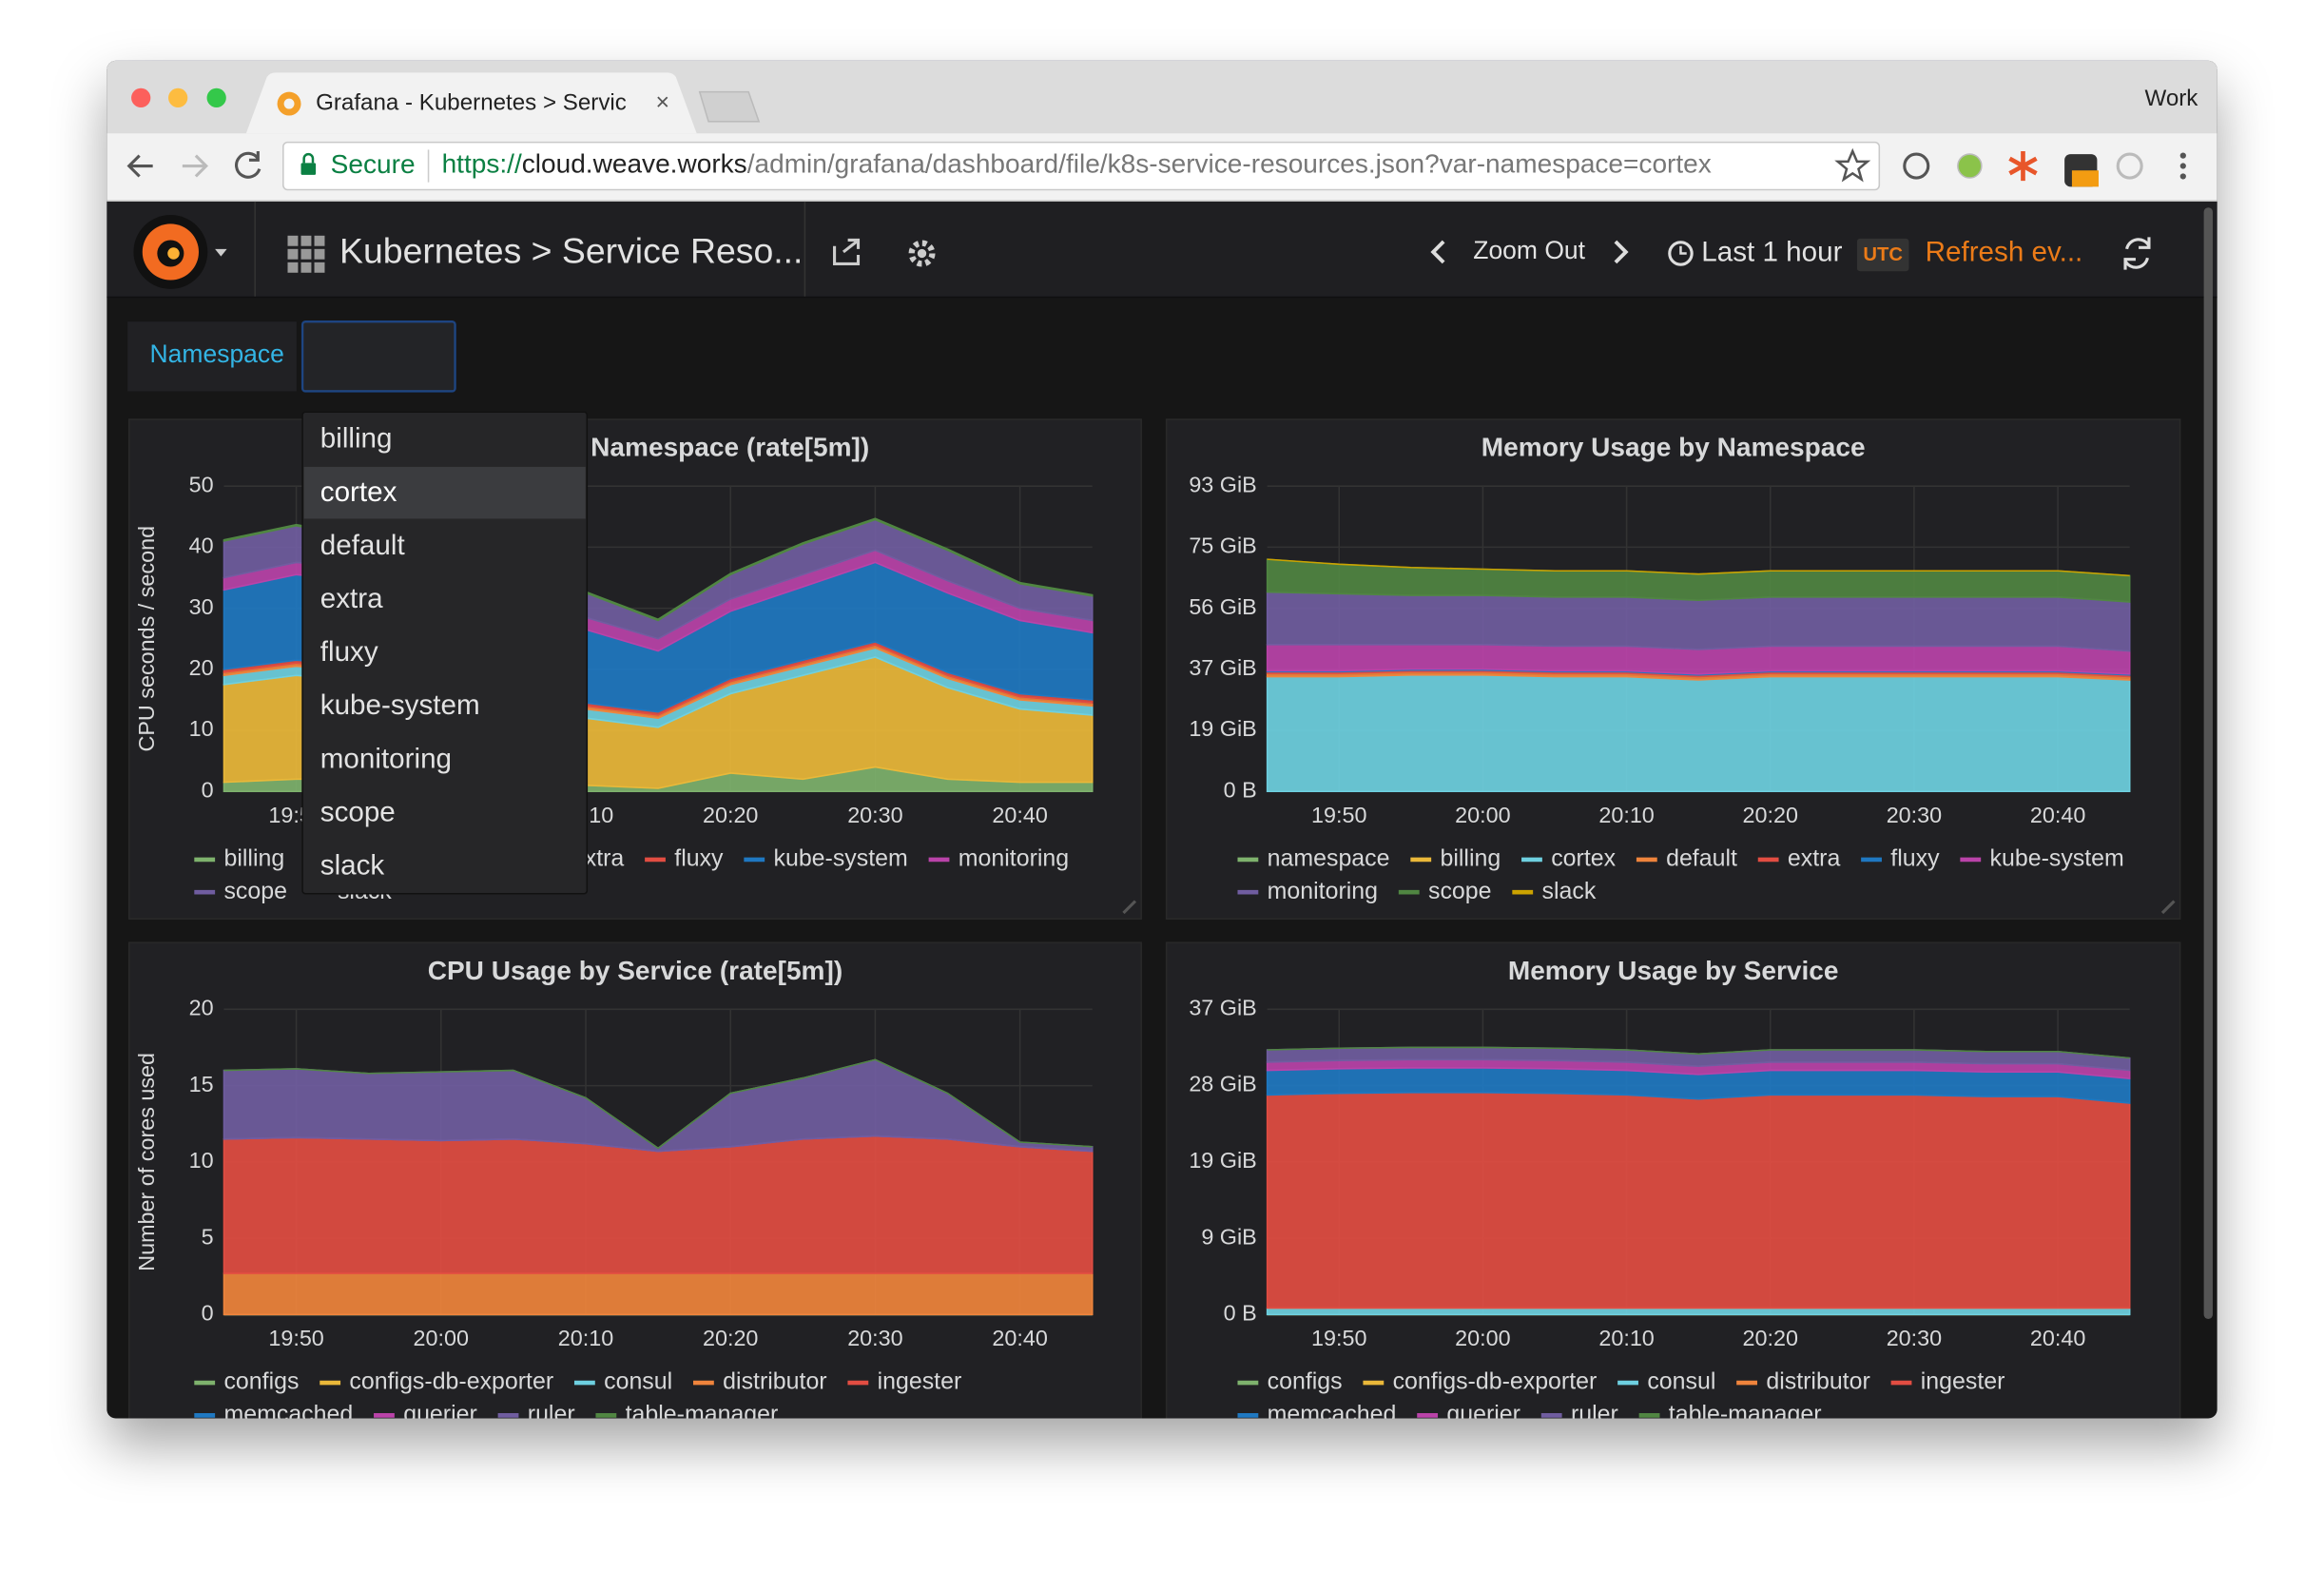 Image resolution: width=2324 pixels, height=1571 pixels. I want to click on logo-caret, so click(221, 252).